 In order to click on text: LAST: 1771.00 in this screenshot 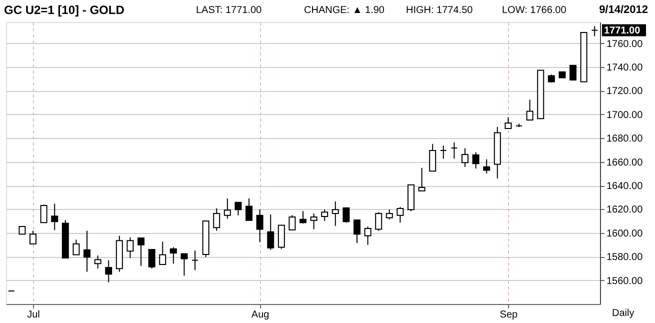, I will do `click(229, 10)`.